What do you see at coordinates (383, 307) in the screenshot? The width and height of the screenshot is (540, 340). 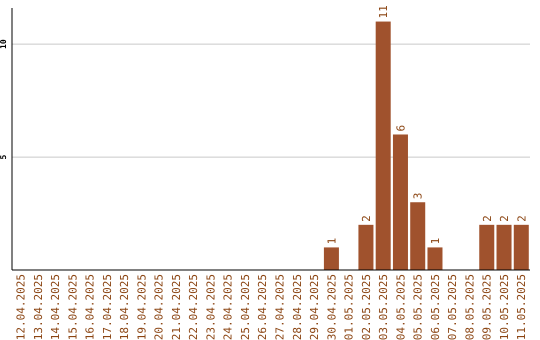 I see `x-tick-label: 03.05.2025` at bounding box center [383, 307].